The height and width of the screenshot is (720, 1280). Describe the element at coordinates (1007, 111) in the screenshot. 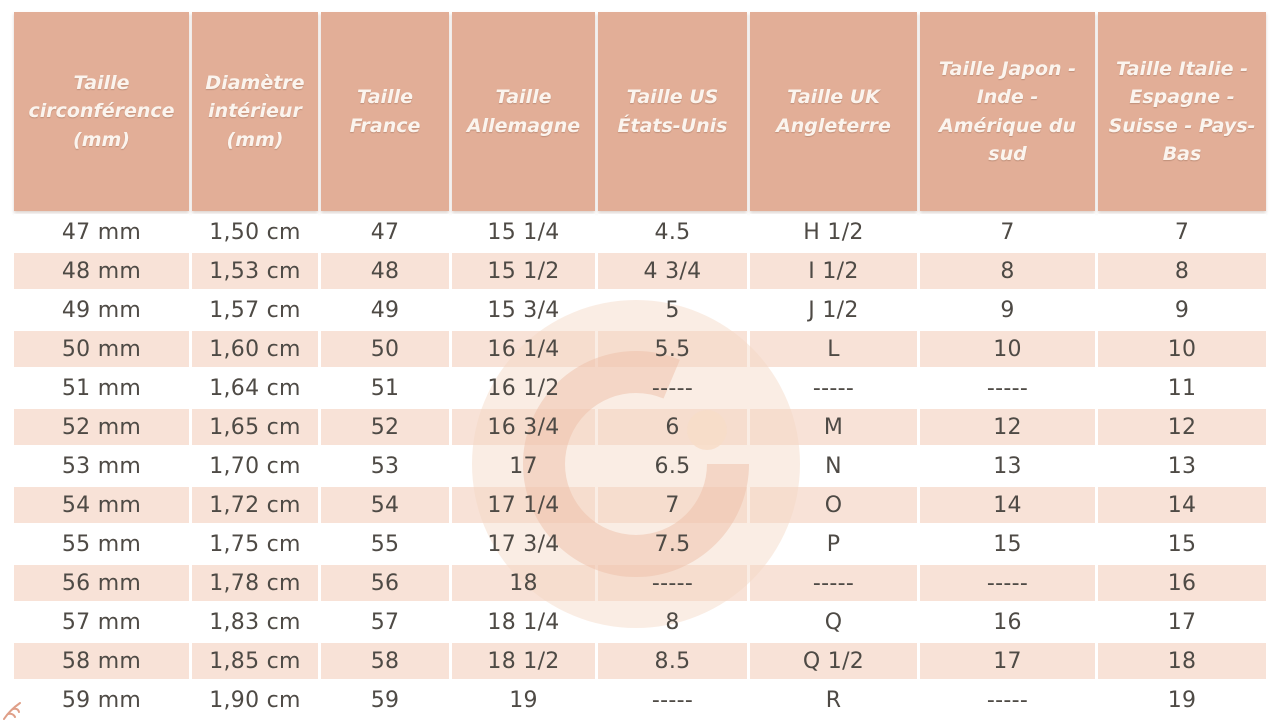

I see `header-cell-7: Taille Japon - Inde - Amérique du sud` at that location.